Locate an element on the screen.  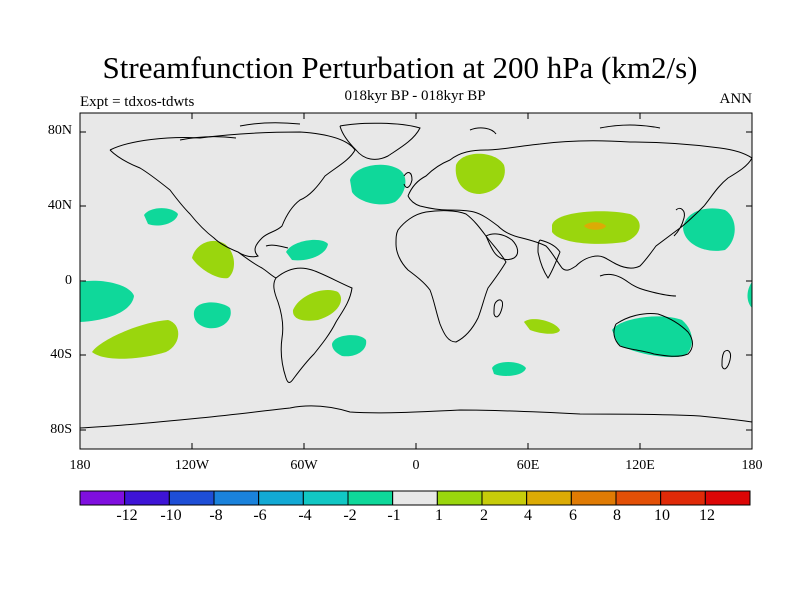
colorbar-label: 2 is located at coordinates (484, 515).